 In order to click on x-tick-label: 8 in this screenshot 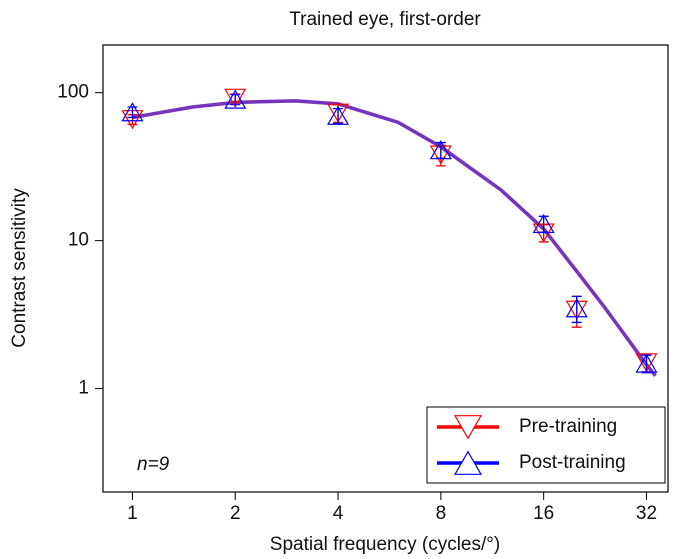, I will do `click(441, 513)`.